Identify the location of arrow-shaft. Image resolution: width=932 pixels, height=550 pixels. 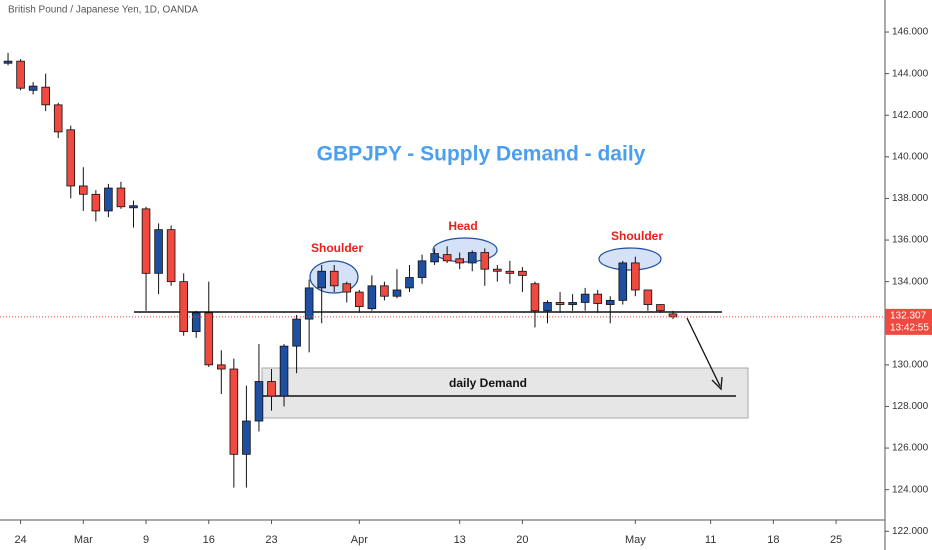
(703, 352).